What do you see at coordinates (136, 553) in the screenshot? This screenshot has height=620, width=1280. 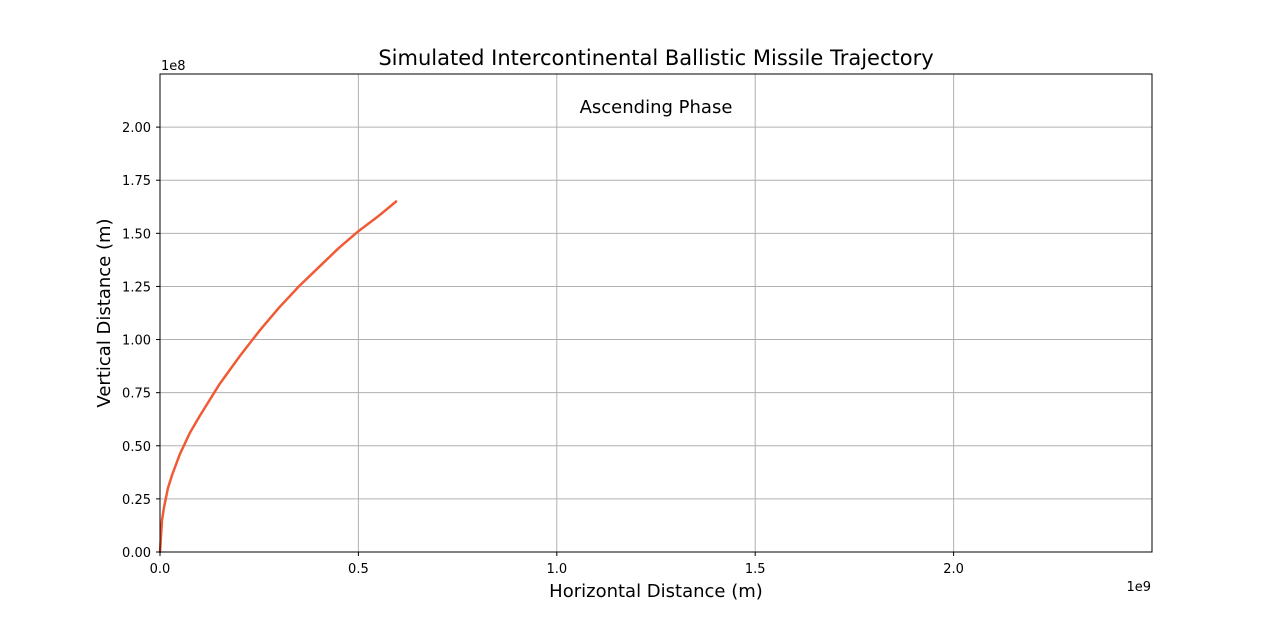 I see `y-tick-label: 0.00` at bounding box center [136, 553].